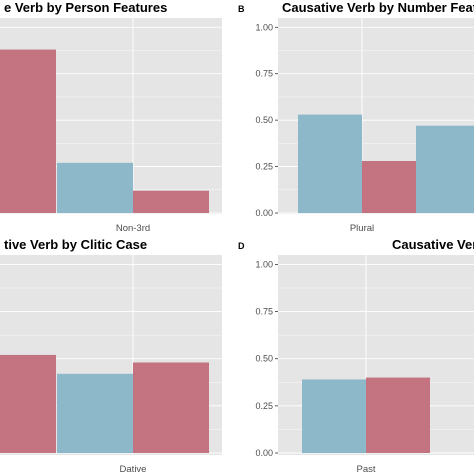 The width and height of the screenshot is (474, 474). What do you see at coordinates (264, 264) in the screenshot?
I see `panel-d-y-tick-label: 1.00` at bounding box center [264, 264].